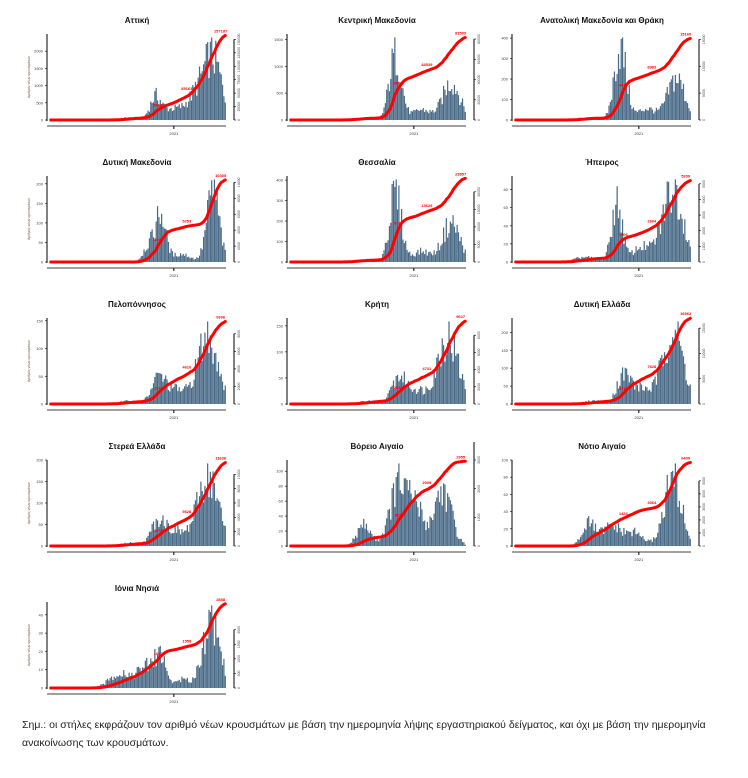  I want to click on y-tick-label: 400, so click(279, 180).